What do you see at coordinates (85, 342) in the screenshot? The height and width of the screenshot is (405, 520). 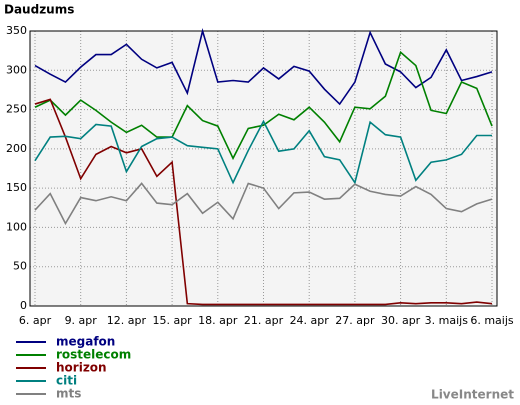 I see `legend-label: megafon` at bounding box center [85, 342].